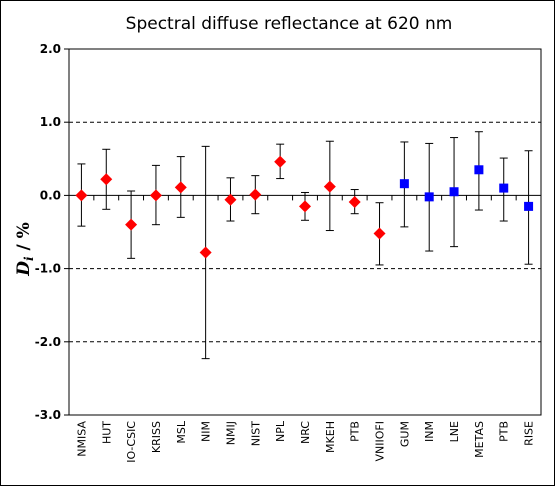  I want to click on x-tick-label: INM, so click(429, 431).